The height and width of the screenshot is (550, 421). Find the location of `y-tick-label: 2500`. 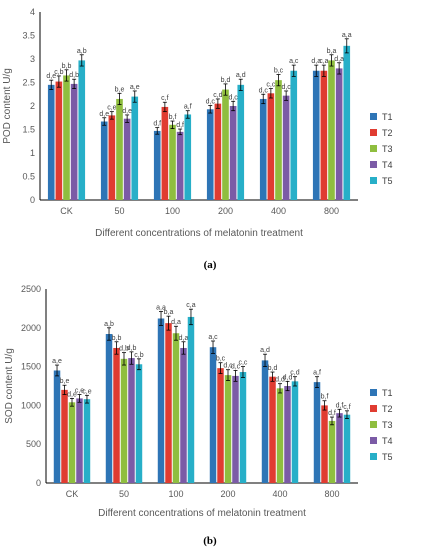

y-tick-label: 2500 is located at coordinates (31, 289).